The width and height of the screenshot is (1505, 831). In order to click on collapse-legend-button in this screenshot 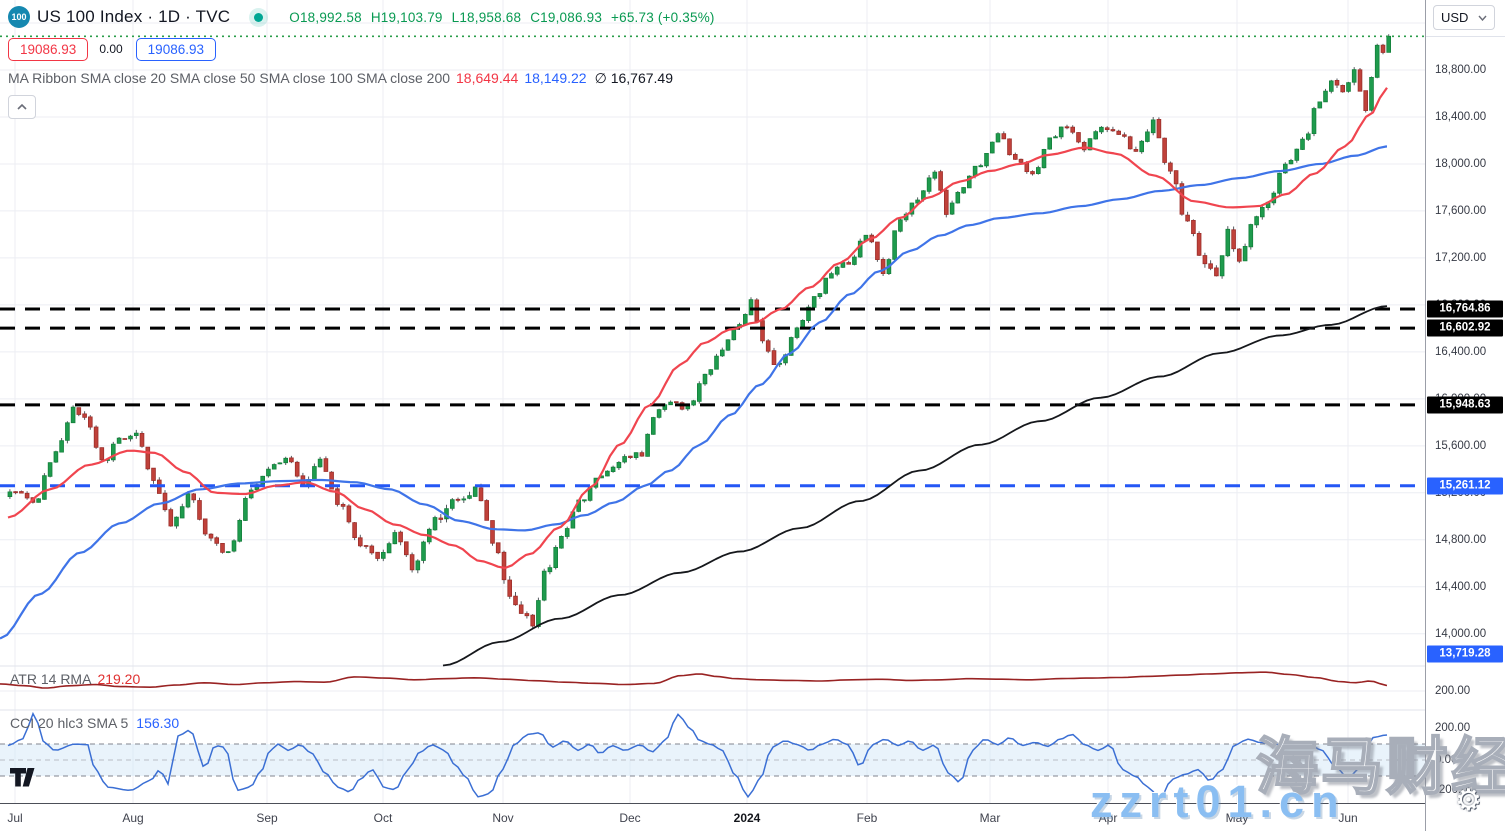, I will do `click(22, 107)`.